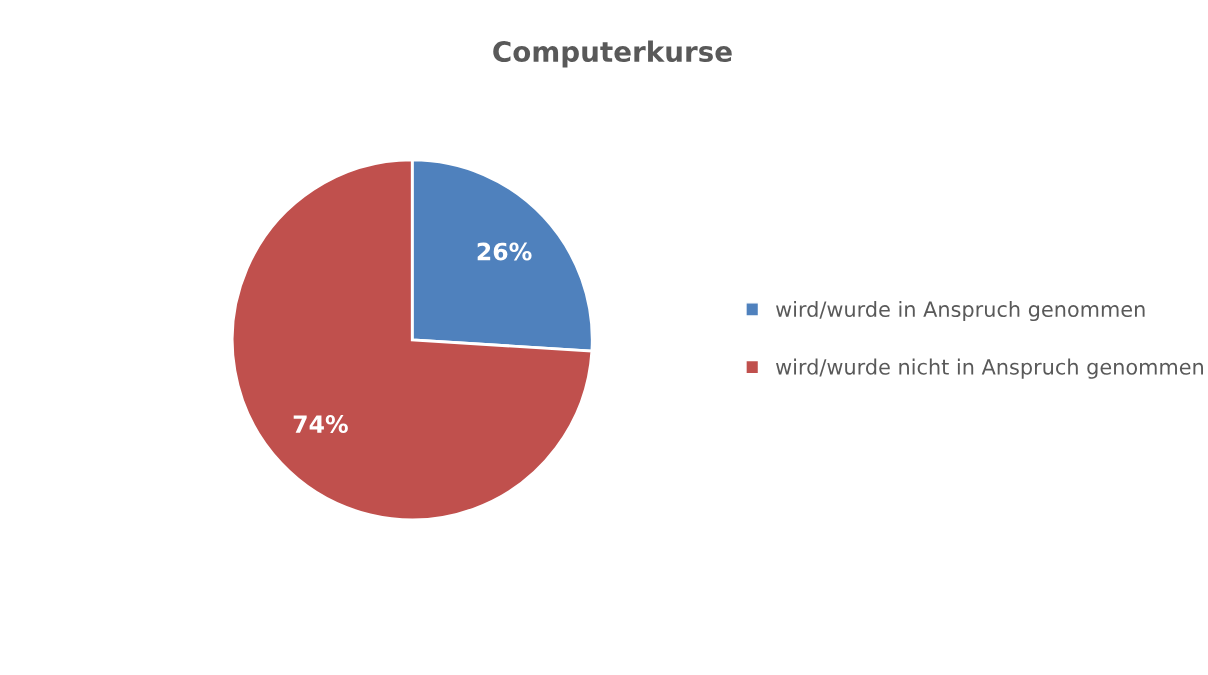  I want to click on legend-label: wird/wurde nicht in Anspruch genommen, so click(989, 368).